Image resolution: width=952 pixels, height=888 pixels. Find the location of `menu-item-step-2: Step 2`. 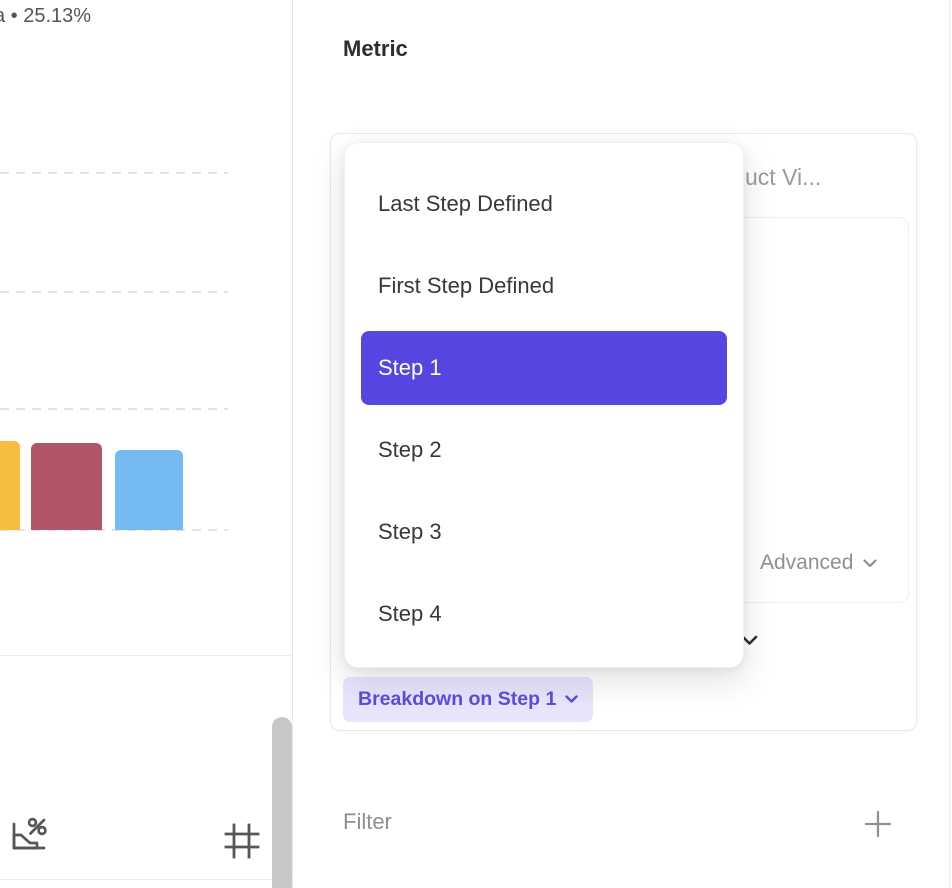

menu-item-step-2: Step 2 is located at coordinates (410, 449).